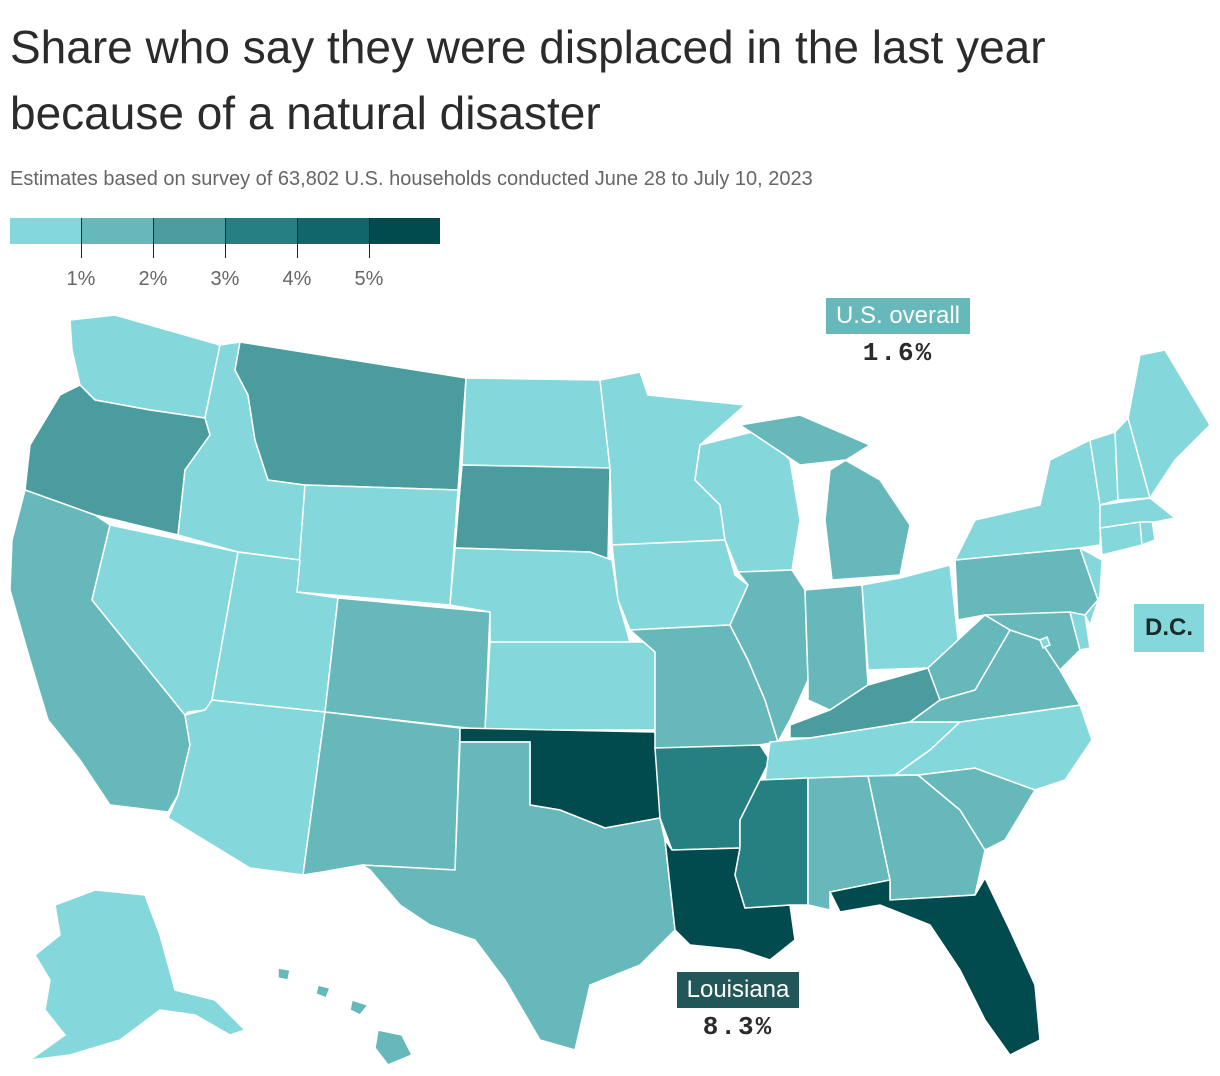 This screenshot has height=1076, width=1220. Describe the element at coordinates (350, 416) in the screenshot. I see `state-montana` at that location.